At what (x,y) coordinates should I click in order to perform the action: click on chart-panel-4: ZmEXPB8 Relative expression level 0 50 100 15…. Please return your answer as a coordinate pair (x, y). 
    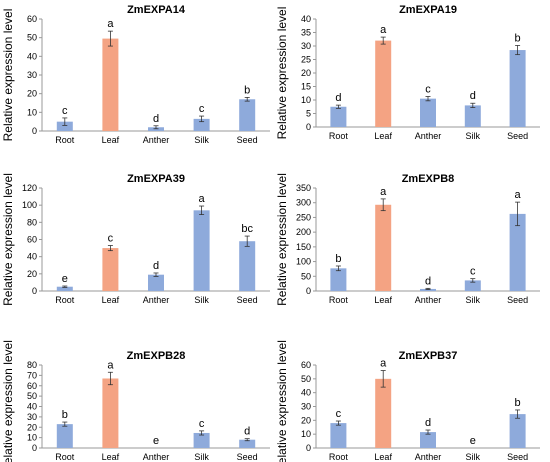
    Looking at the image, I should click on (407, 239).